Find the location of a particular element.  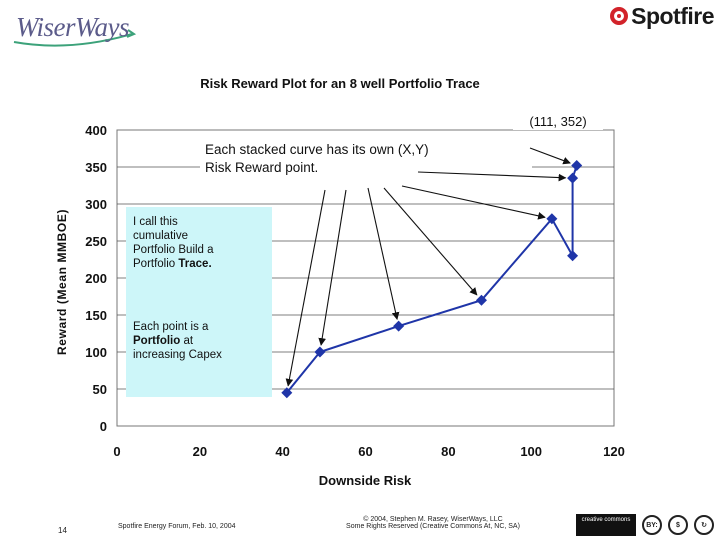

creative-commons-logo: creative commons is located at coordinates (606, 525).